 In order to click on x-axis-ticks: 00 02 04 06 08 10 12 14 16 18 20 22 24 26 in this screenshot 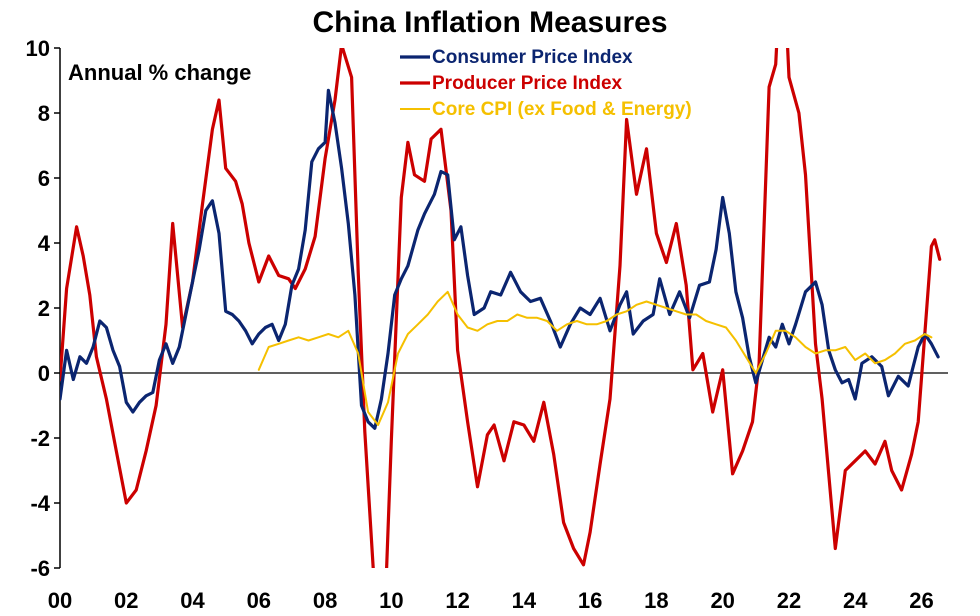, I will do `click(491, 600)`.